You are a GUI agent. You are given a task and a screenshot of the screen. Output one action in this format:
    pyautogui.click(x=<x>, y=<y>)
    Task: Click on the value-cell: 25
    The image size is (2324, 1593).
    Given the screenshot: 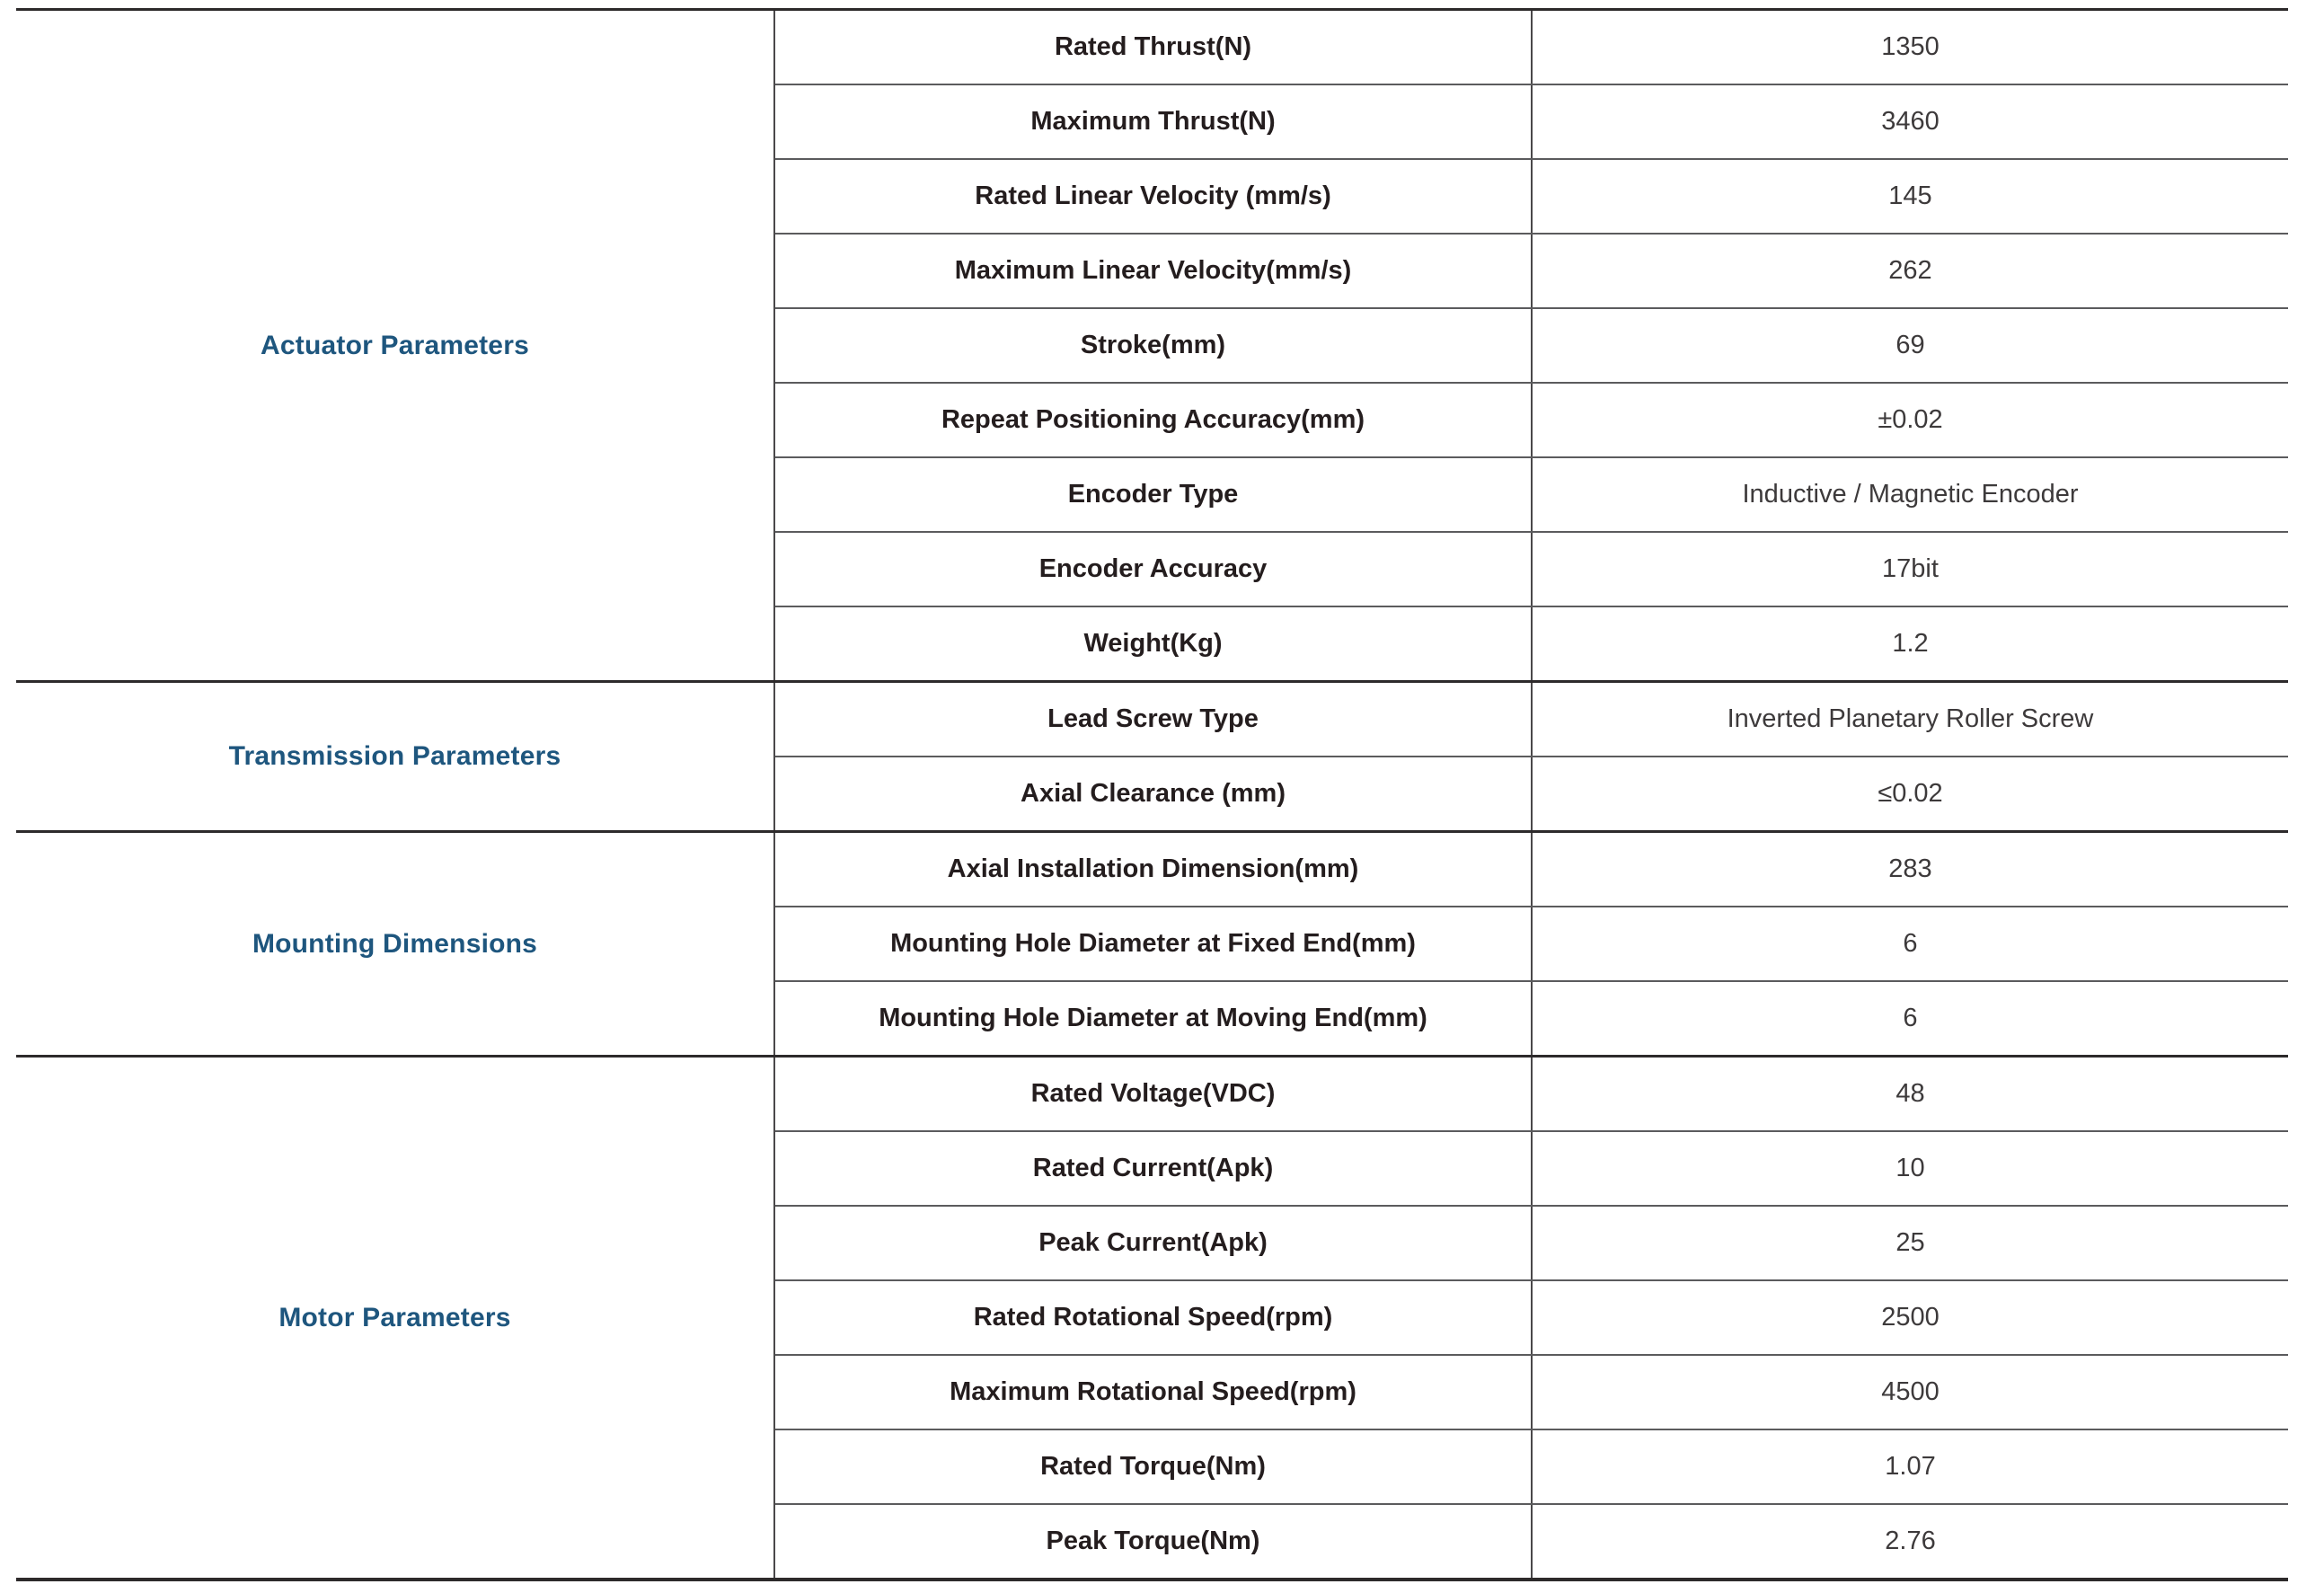 What is the action you would take?
    pyautogui.click(x=1909, y=1243)
    